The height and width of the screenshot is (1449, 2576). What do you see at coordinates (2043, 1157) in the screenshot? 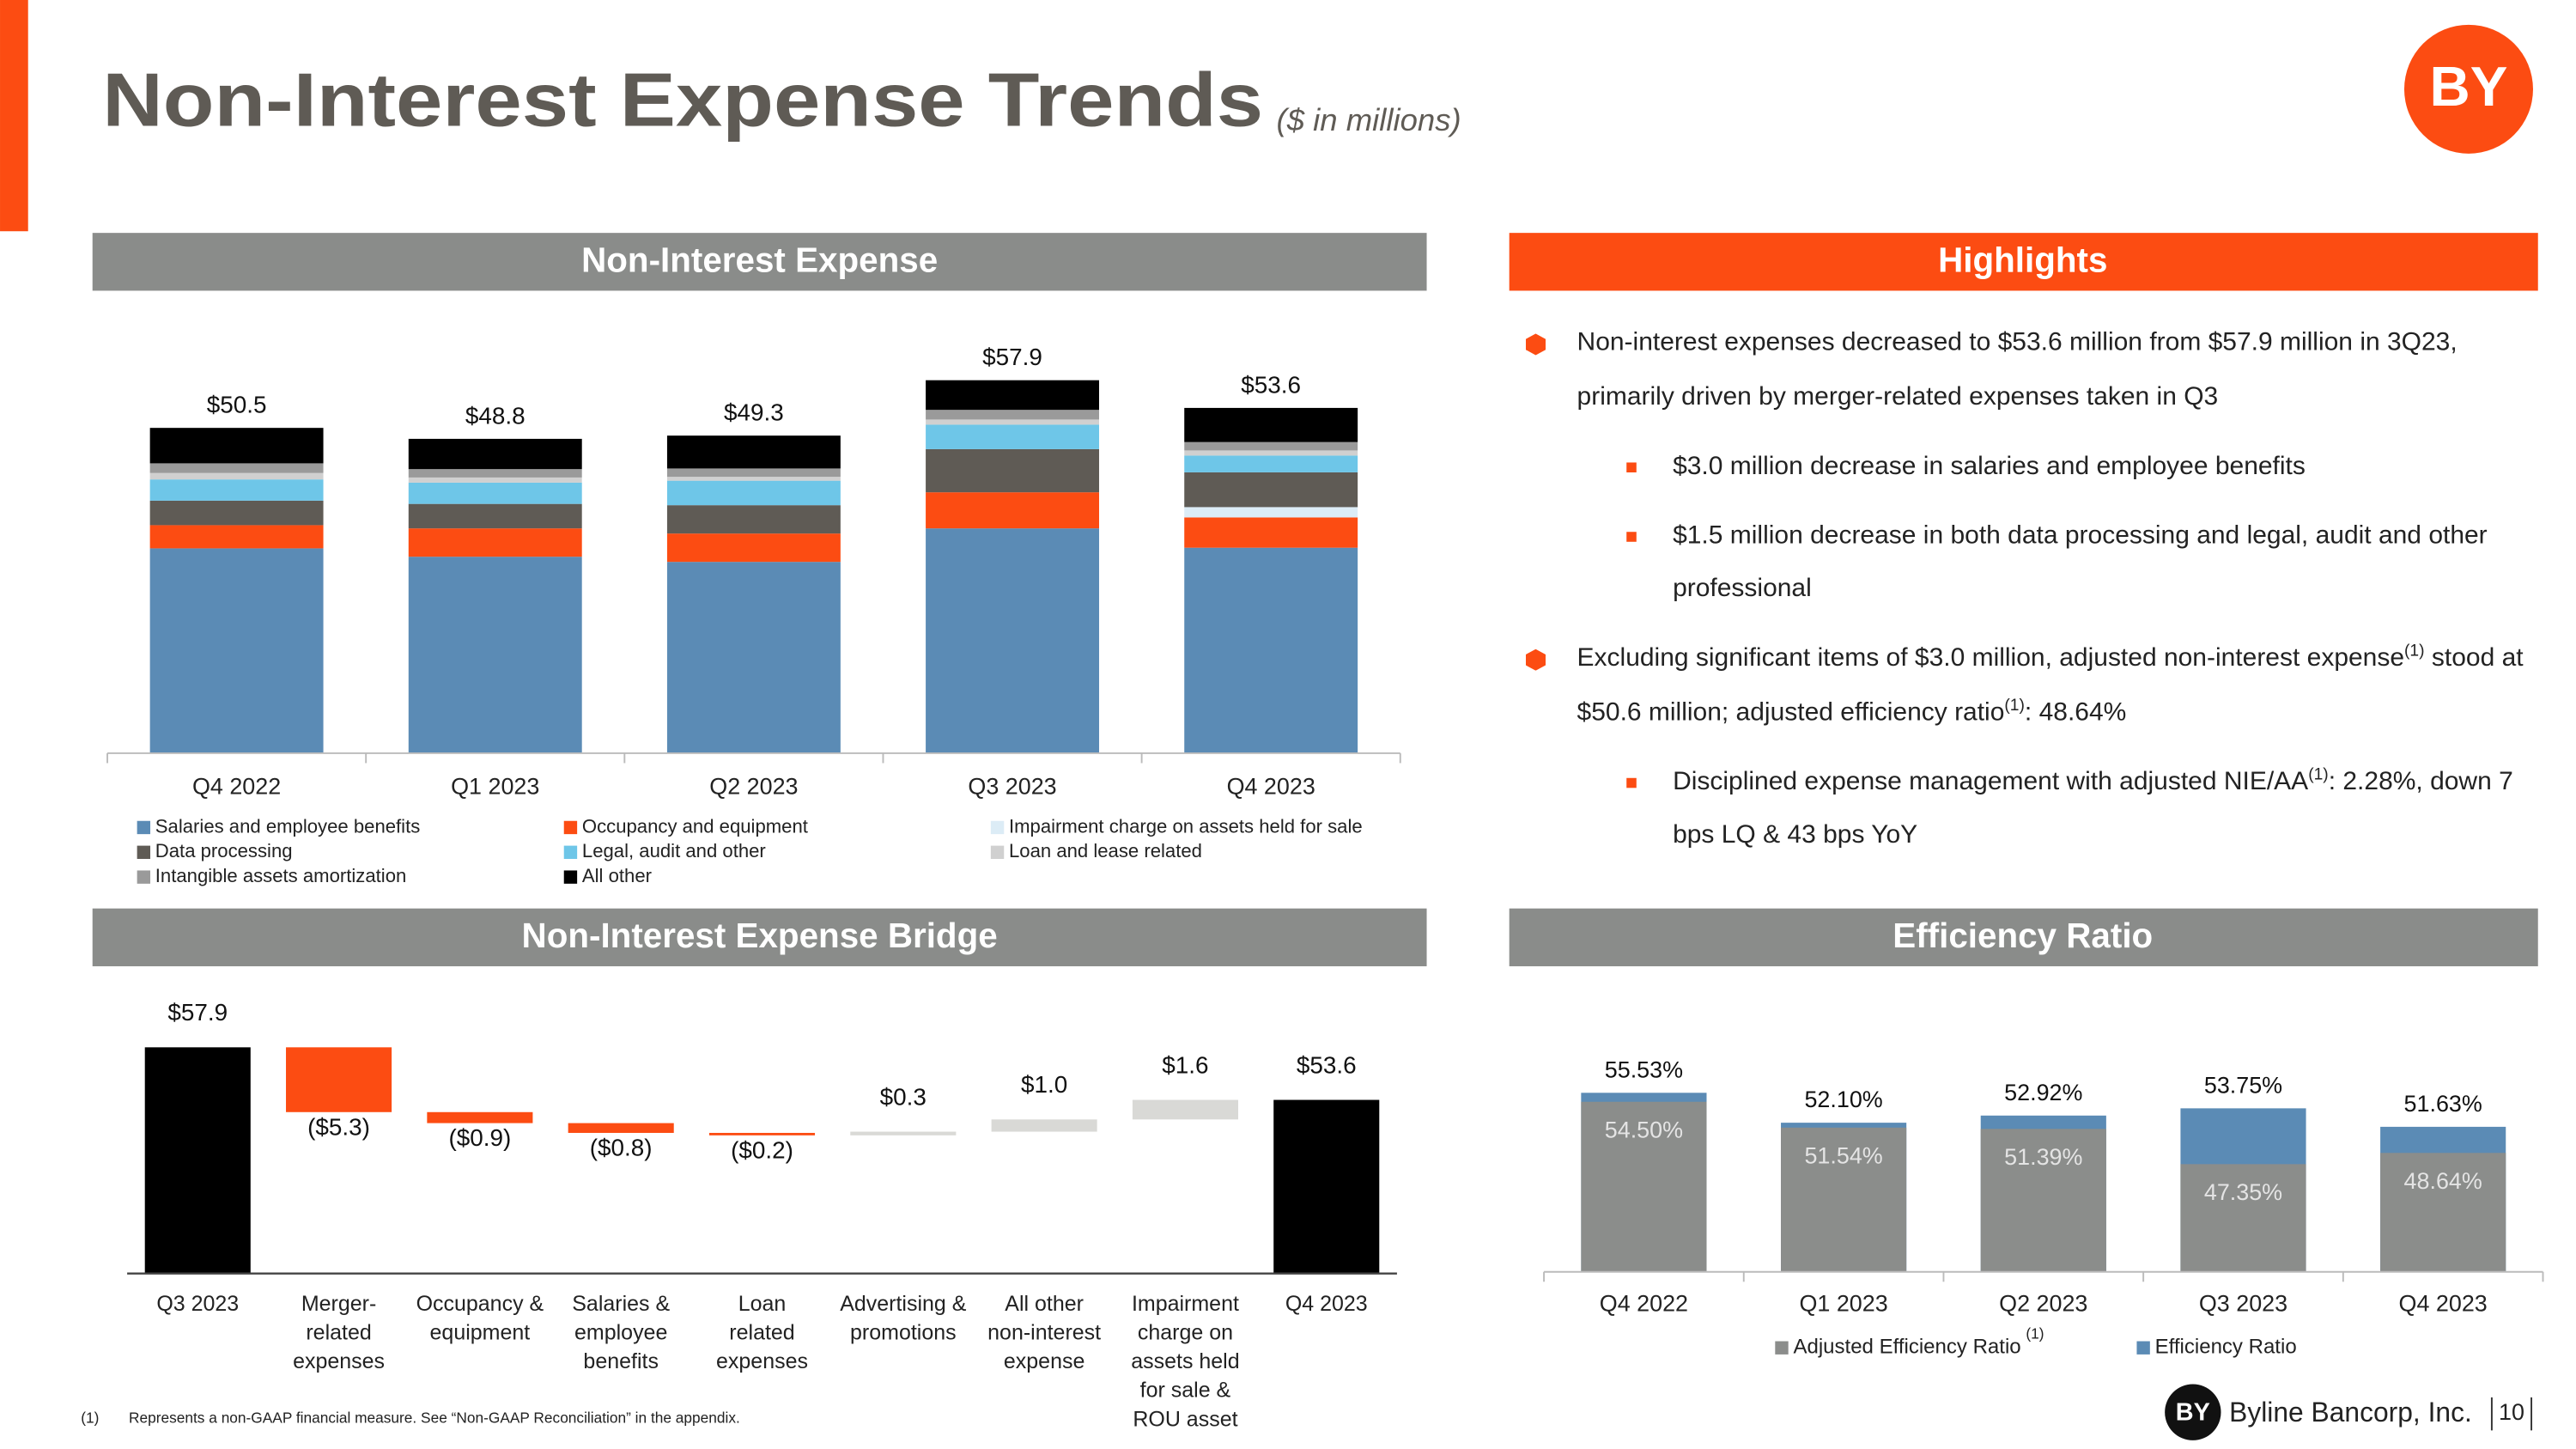
I see `value-label: 51.39%` at bounding box center [2043, 1157].